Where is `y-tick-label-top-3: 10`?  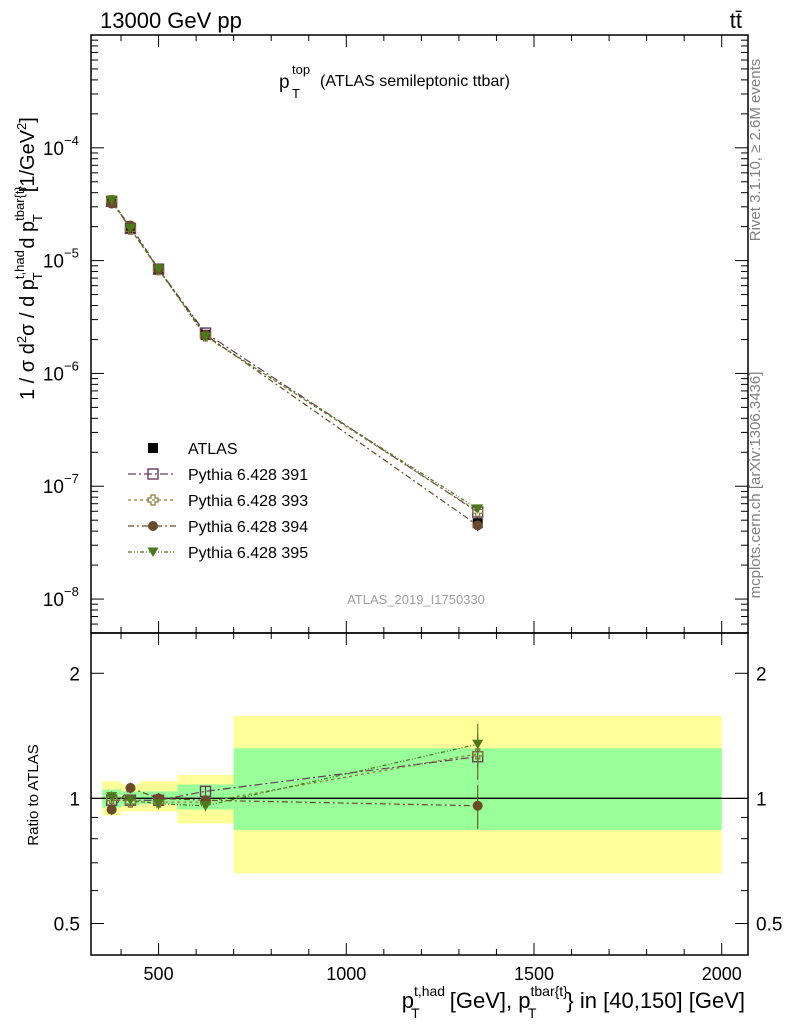 y-tick-label-top-3: 10 is located at coordinates (53, 487).